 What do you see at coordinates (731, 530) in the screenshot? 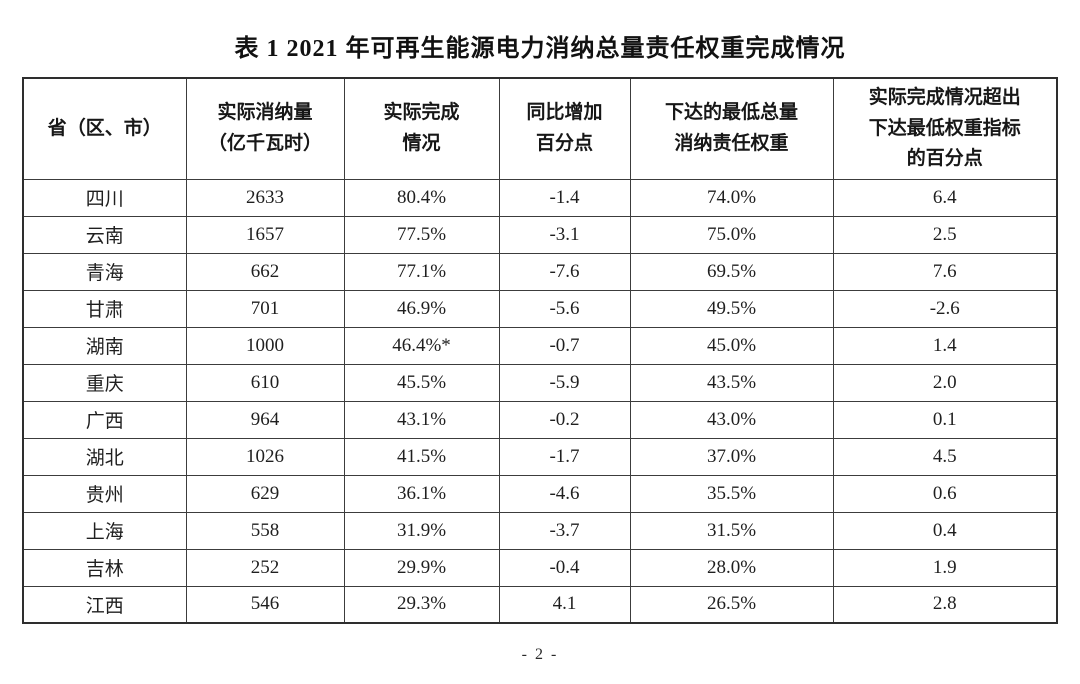
I see `table-cell: 31.5%` at bounding box center [731, 530].